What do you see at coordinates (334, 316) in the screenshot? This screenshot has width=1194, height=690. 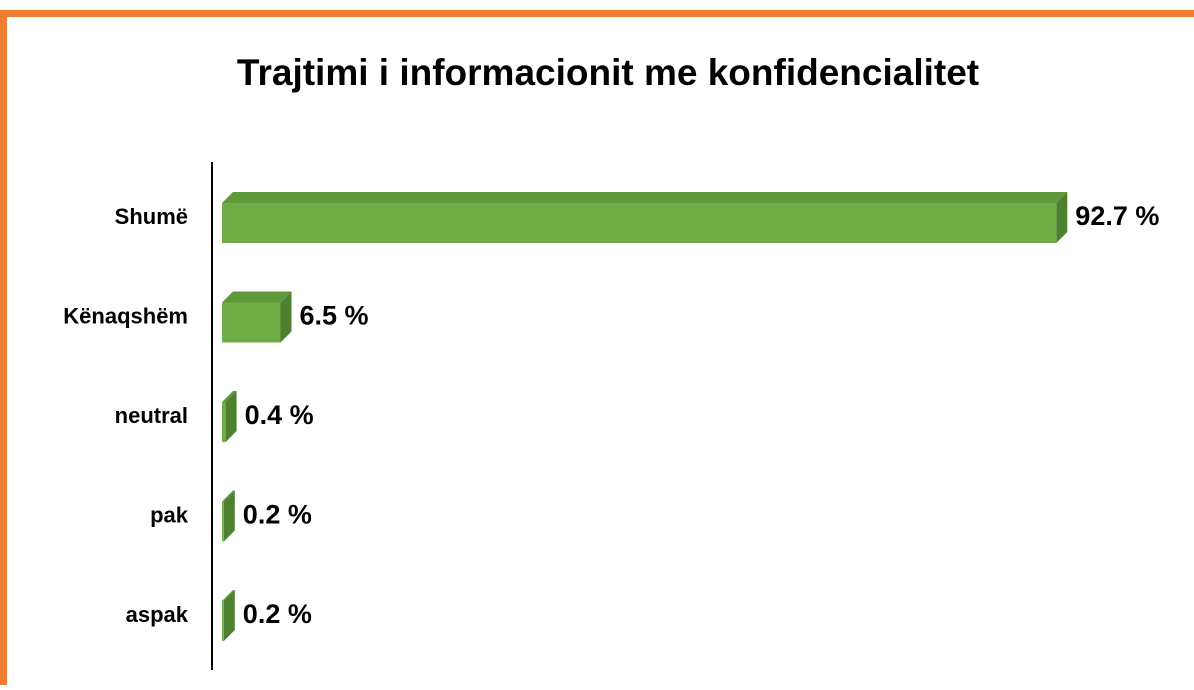 I see `value-label: 6.5 %` at bounding box center [334, 316].